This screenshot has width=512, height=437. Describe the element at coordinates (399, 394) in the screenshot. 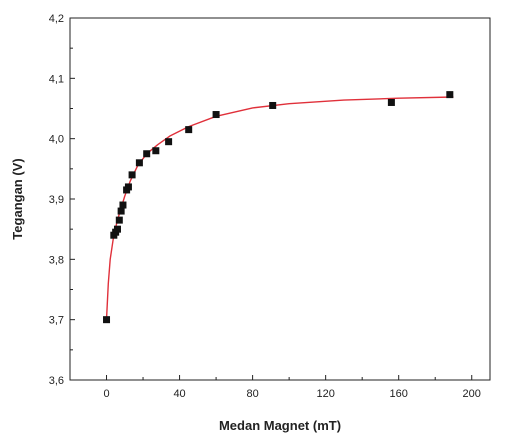

I see `x-tick-label-4: 160` at that location.